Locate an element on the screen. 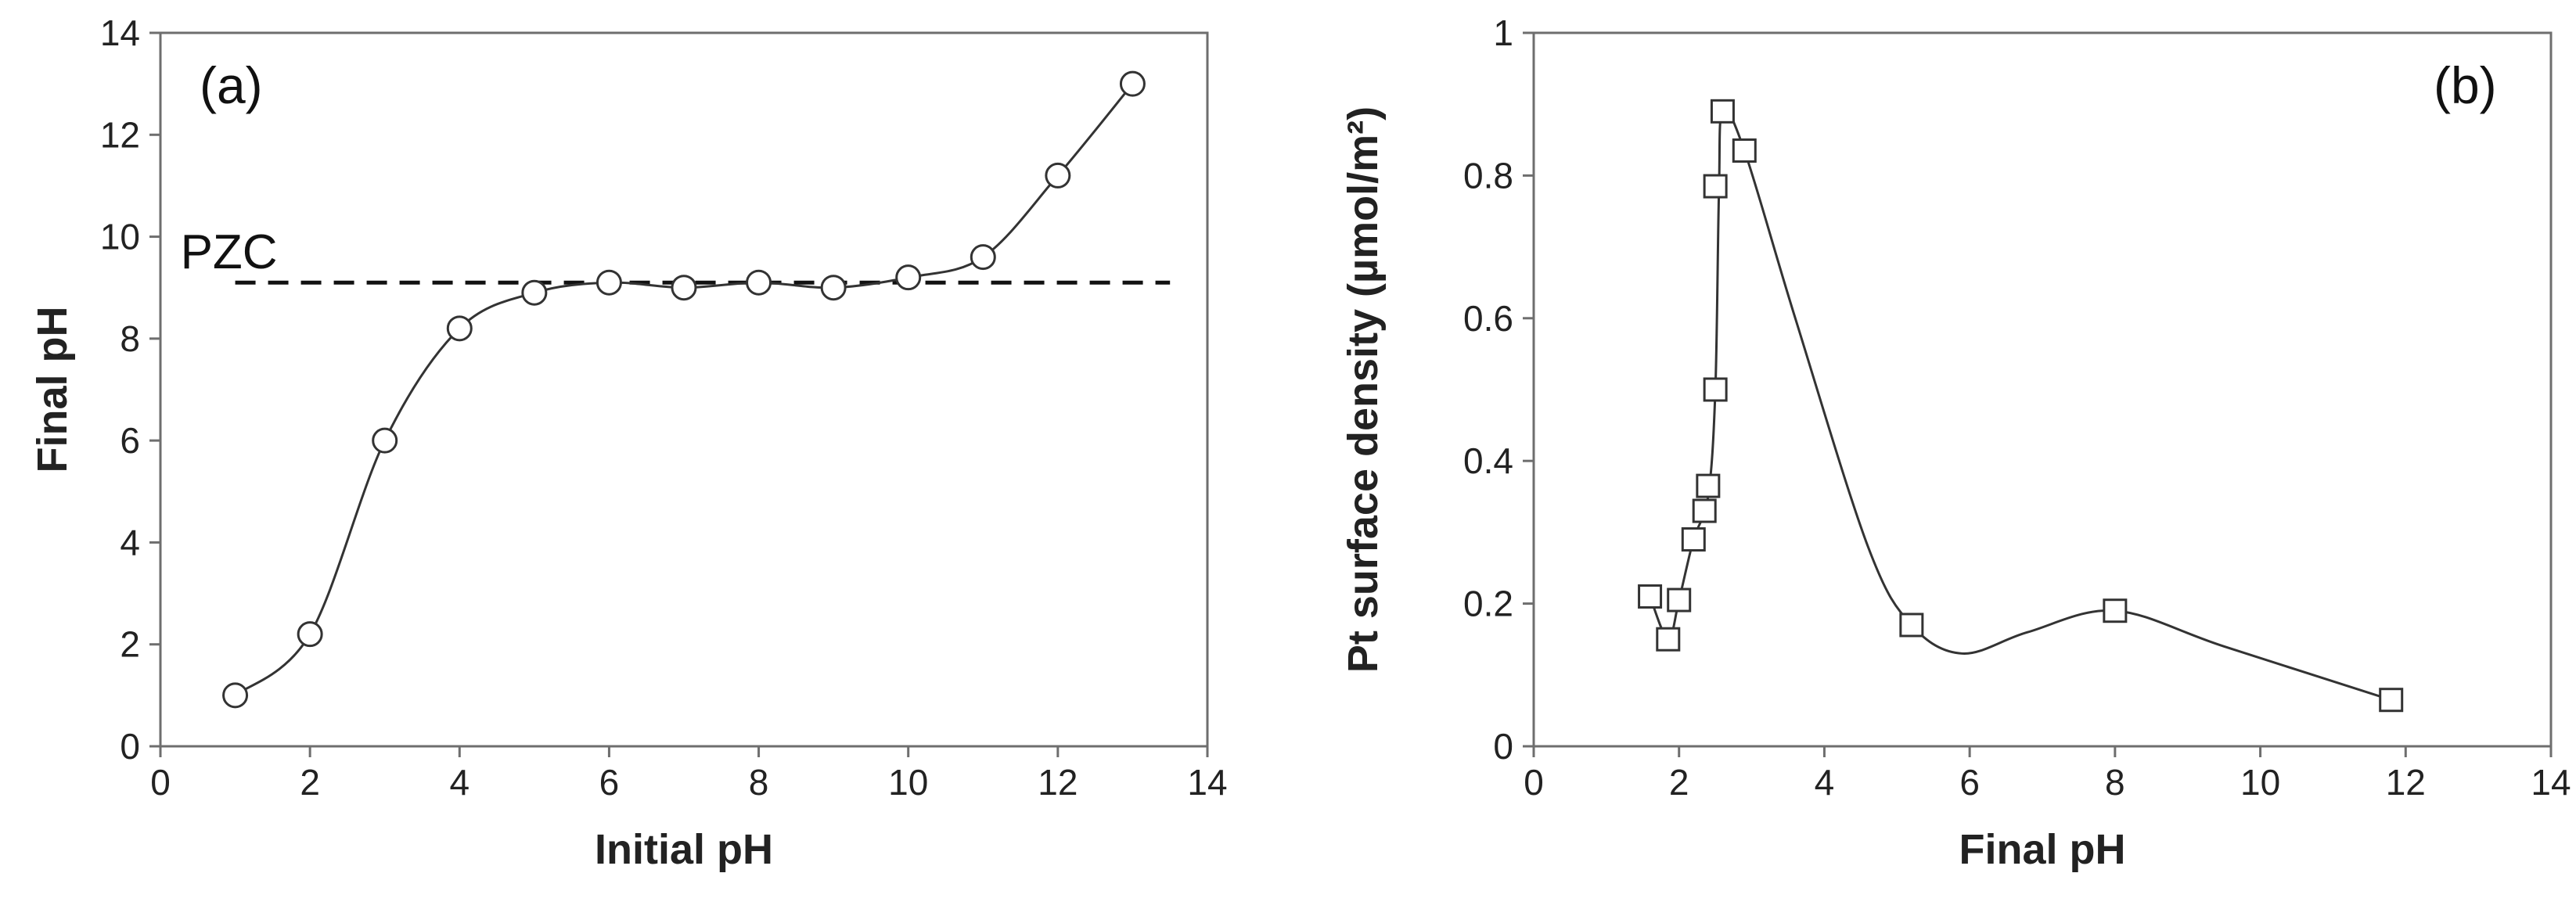  y-tick-label: 8 is located at coordinates (130, 338).